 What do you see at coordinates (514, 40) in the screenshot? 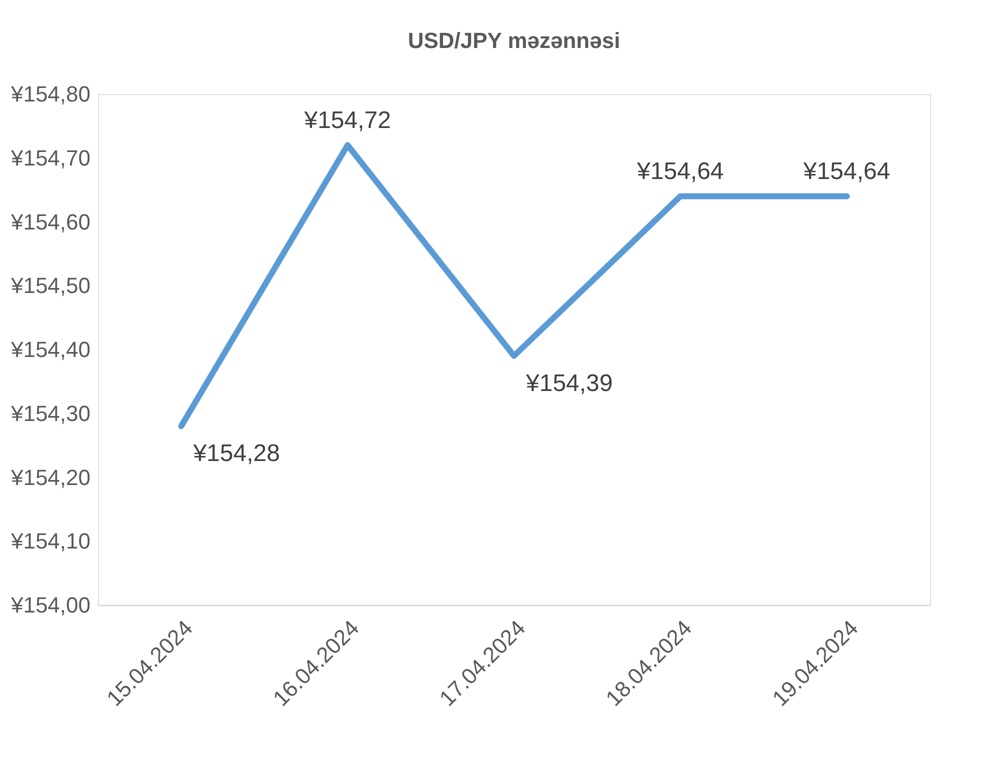
I see `chart-title: USD/JPY məzənnəsi` at bounding box center [514, 40].